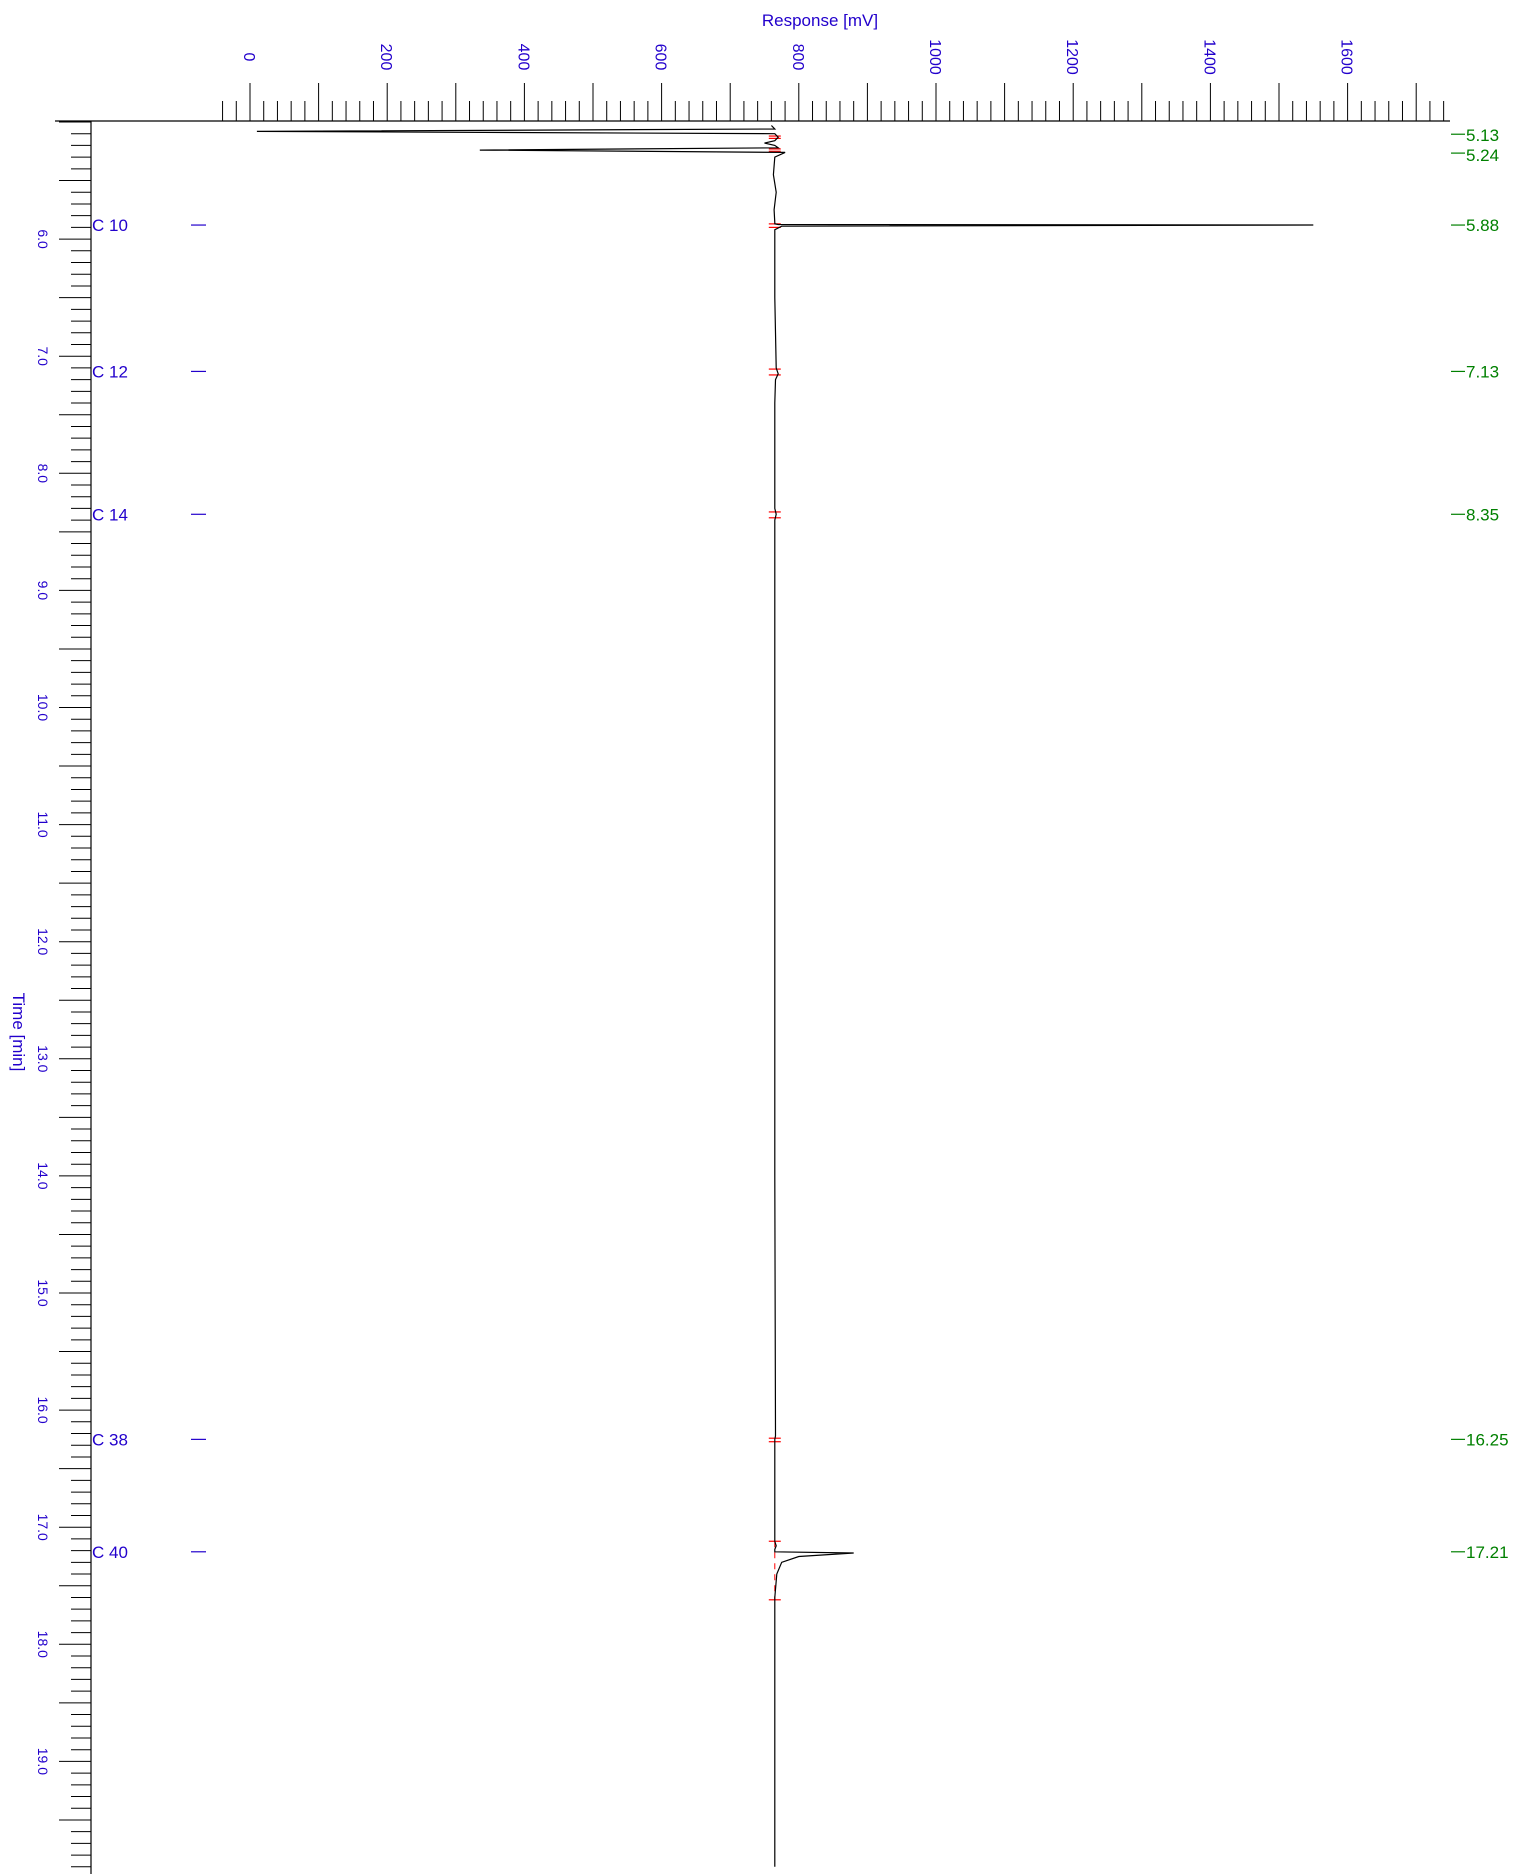 The height and width of the screenshot is (1874, 1517). What do you see at coordinates (43, 474) in the screenshot?
I see `y-tick-label: 8.0` at bounding box center [43, 474].